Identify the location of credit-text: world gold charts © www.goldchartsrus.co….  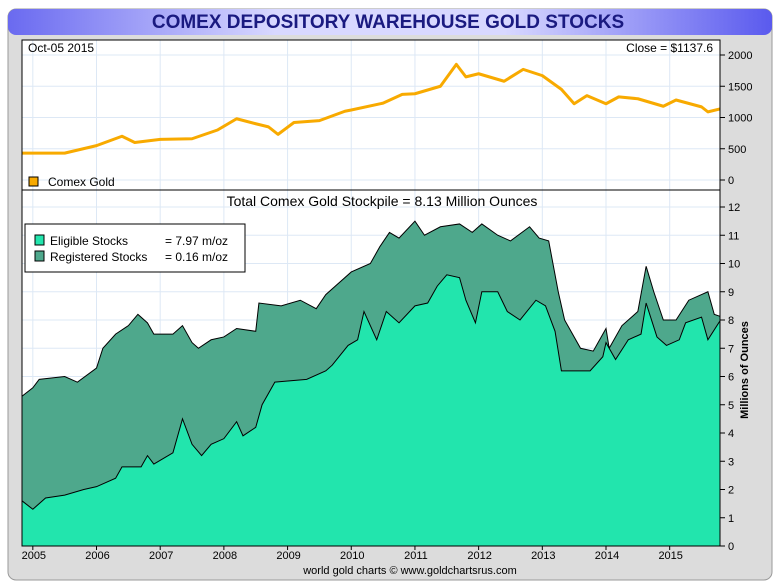
(409, 571).